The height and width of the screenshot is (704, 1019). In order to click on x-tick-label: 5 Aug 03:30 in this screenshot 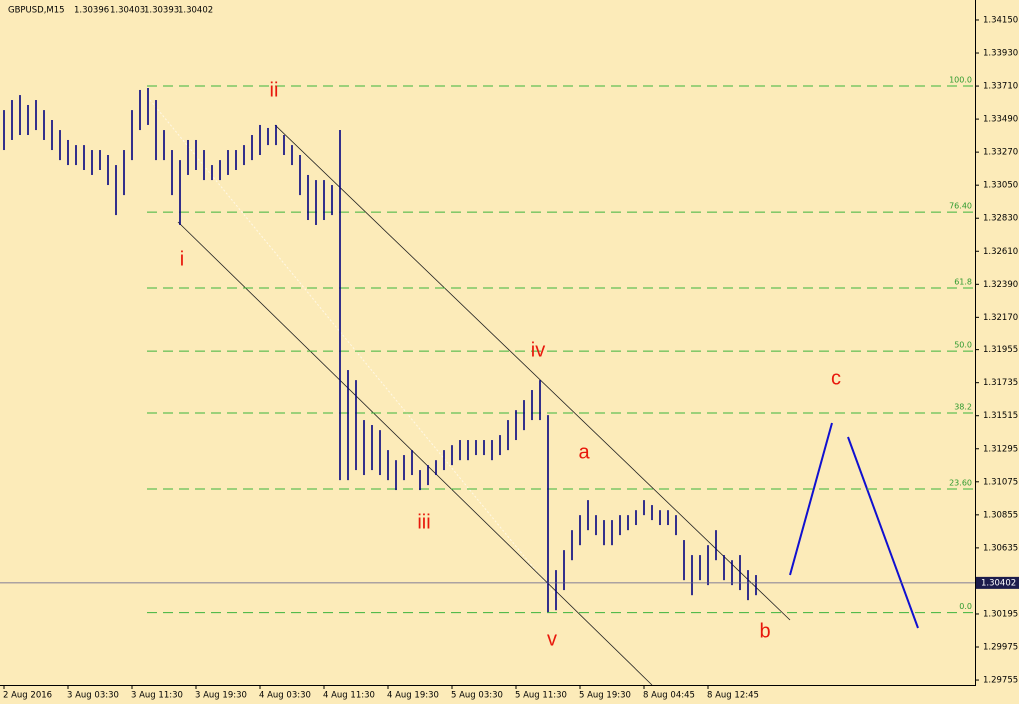, I will do `click(477, 696)`.